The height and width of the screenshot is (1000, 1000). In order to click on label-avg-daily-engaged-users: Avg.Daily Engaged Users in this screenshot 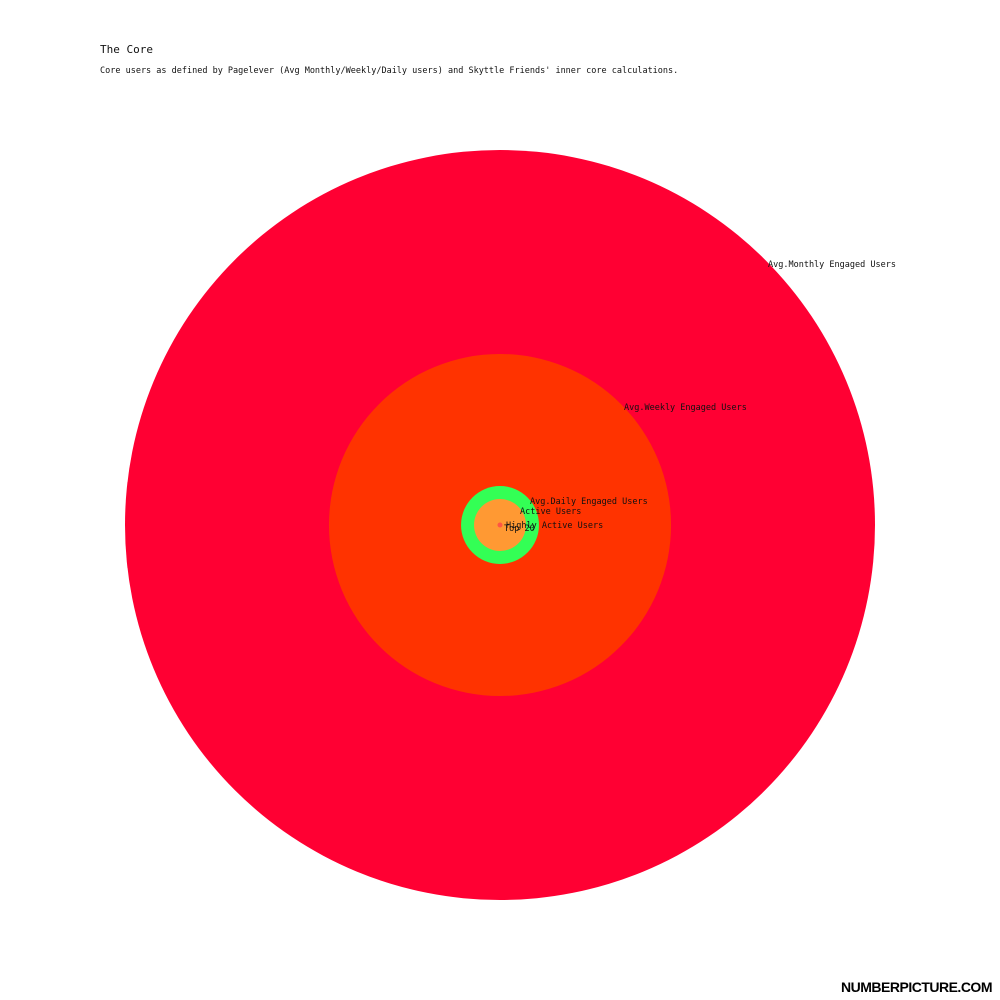, I will do `click(589, 502)`.